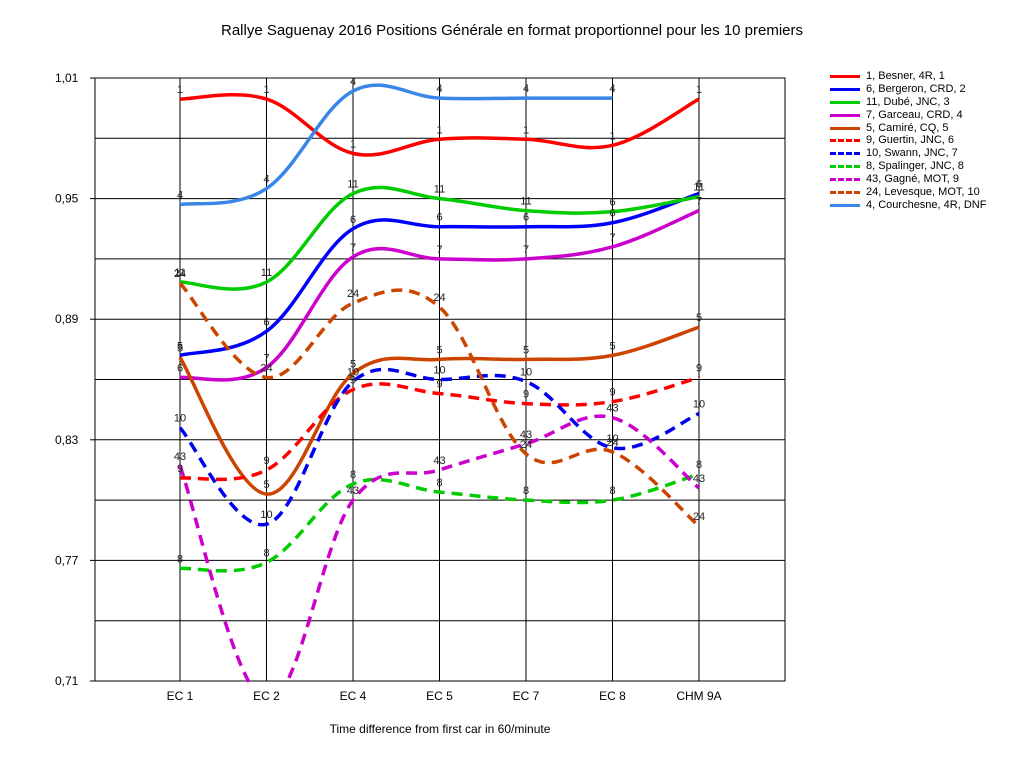 The height and width of the screenshot is (768, 1024). What do you see at coordinates (908, 153) in the screenshot?
I see `legend-item: 10, Swann, JNC, 7` at bounding box center [908, 153].